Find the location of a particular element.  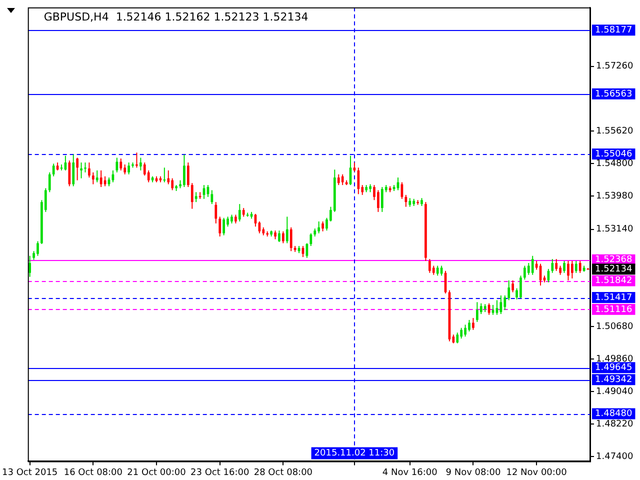

x-tick-label: 12 Nov 00:00 is located at coordinates (537, 473).